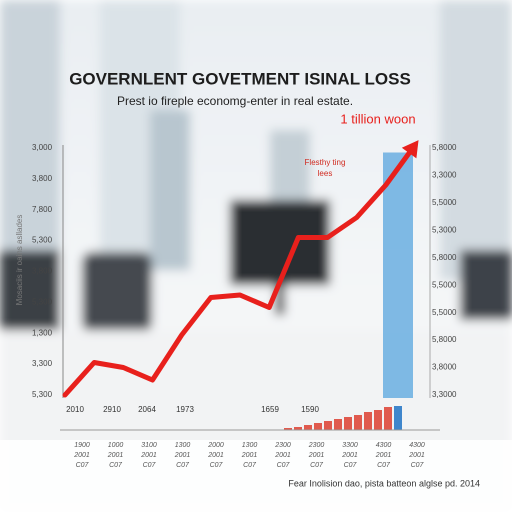  What do you see at coordinates (149, 445) in the screenshot?
I see `bottom-label: 3100` at bounding box center [149, 445].